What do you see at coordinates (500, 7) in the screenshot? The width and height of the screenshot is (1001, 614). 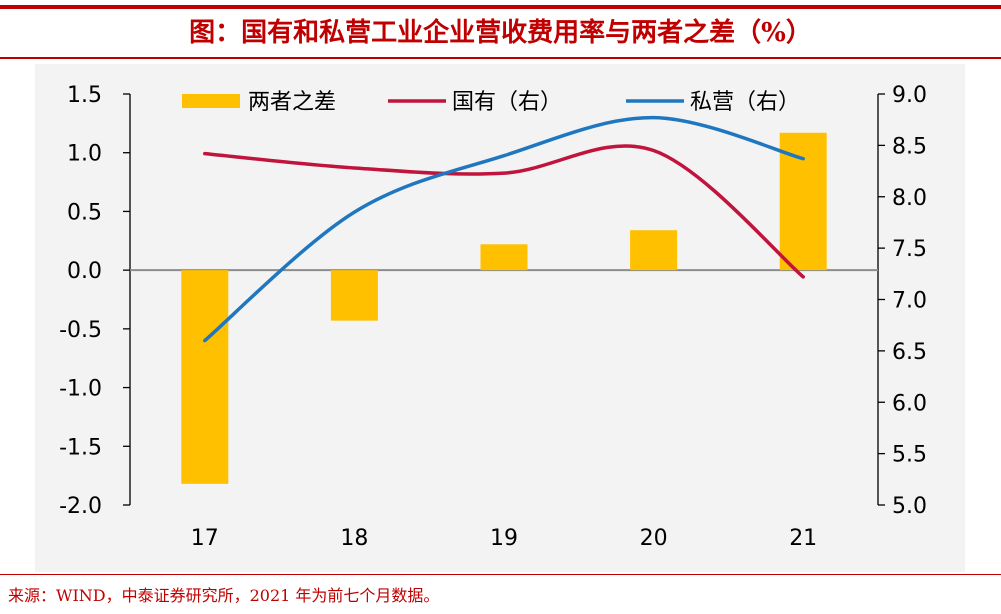 I see `top-rule` at bounding box center [500, 7].